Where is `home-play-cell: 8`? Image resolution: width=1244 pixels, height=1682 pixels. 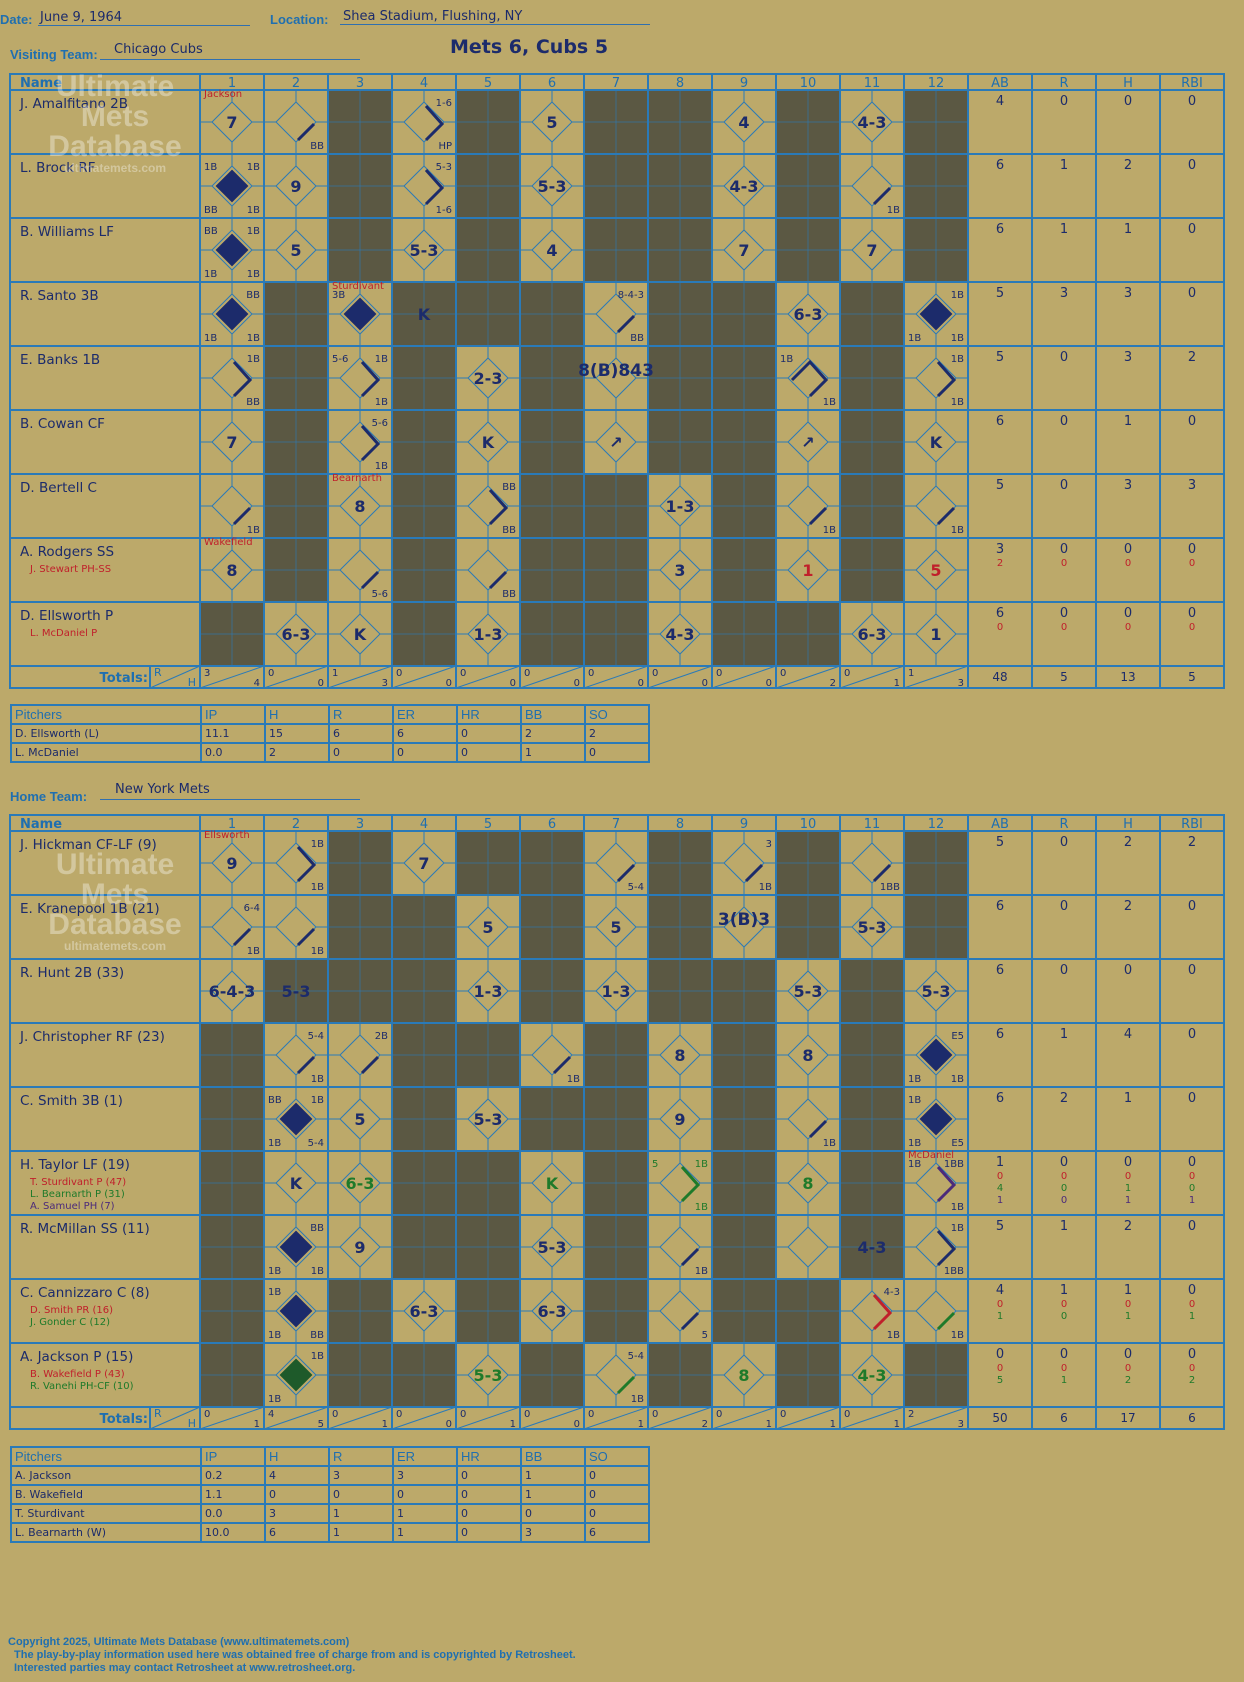 home-play-cell: 8 is located at coordinates (679, 1055).